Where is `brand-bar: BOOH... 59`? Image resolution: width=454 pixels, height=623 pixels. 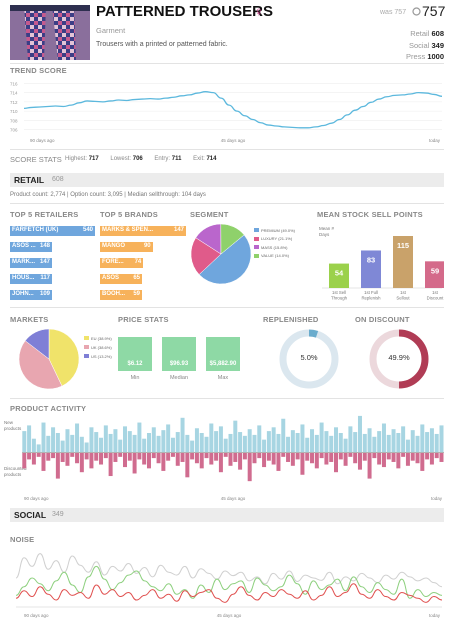 brand-bar: BOOH... 59 is located at coordinates (121, 295).